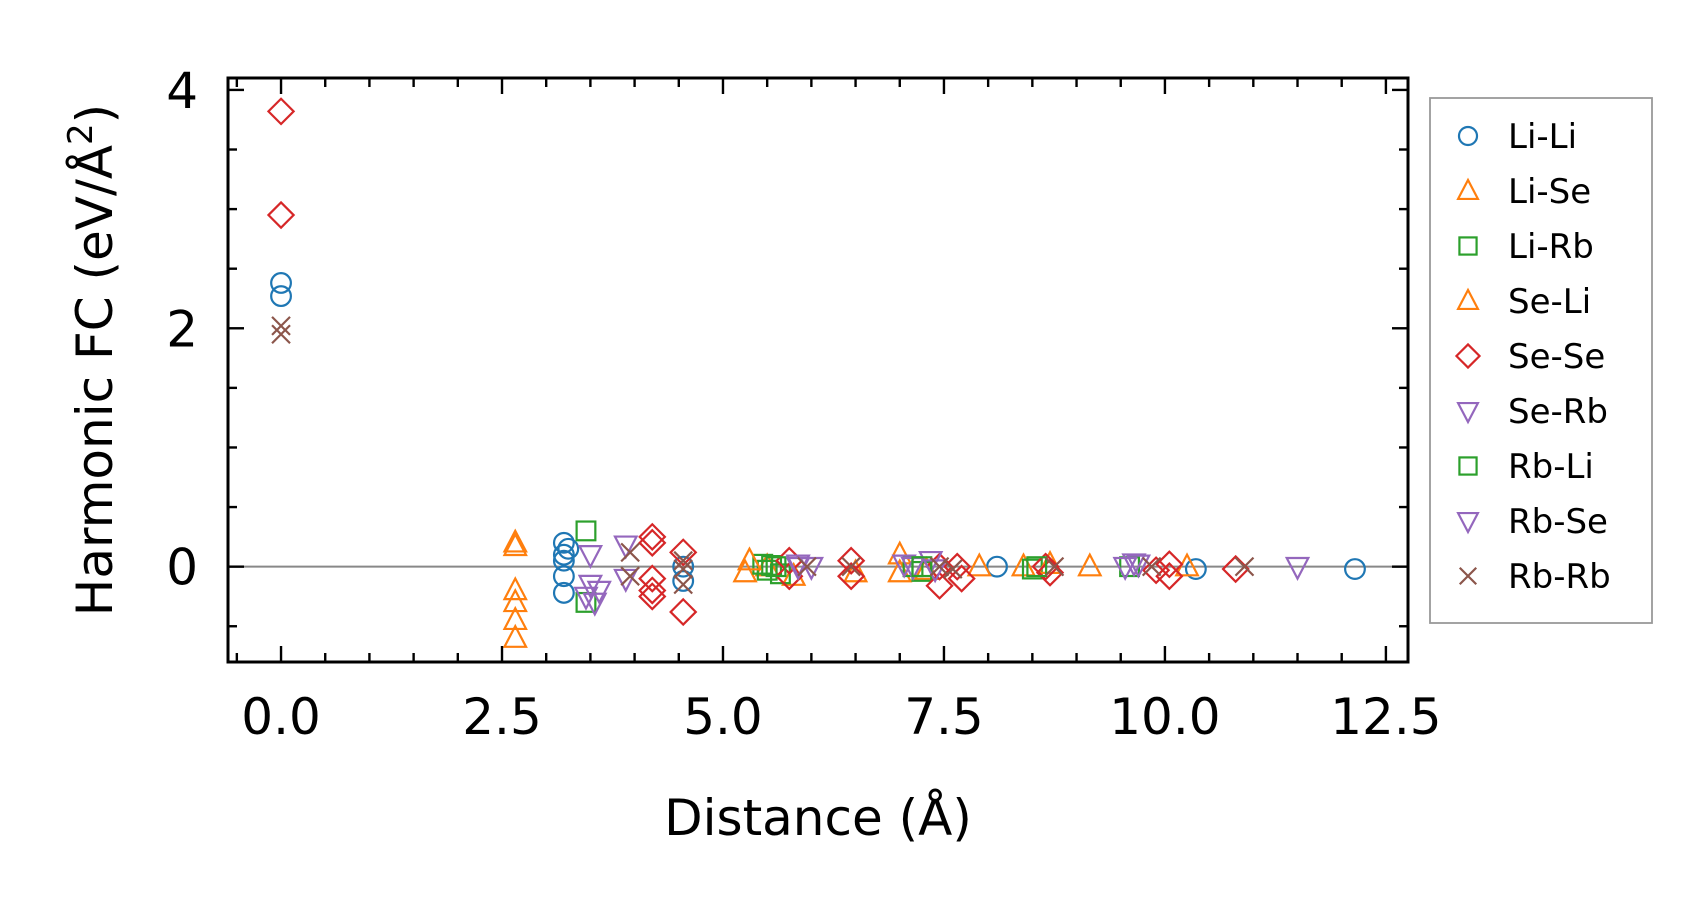 The width and height of the screenshot is (1686, 899). Describe the element at coordinates (723, 717) in the screenshot. I see `x-tick-label: 5.0` at that location.